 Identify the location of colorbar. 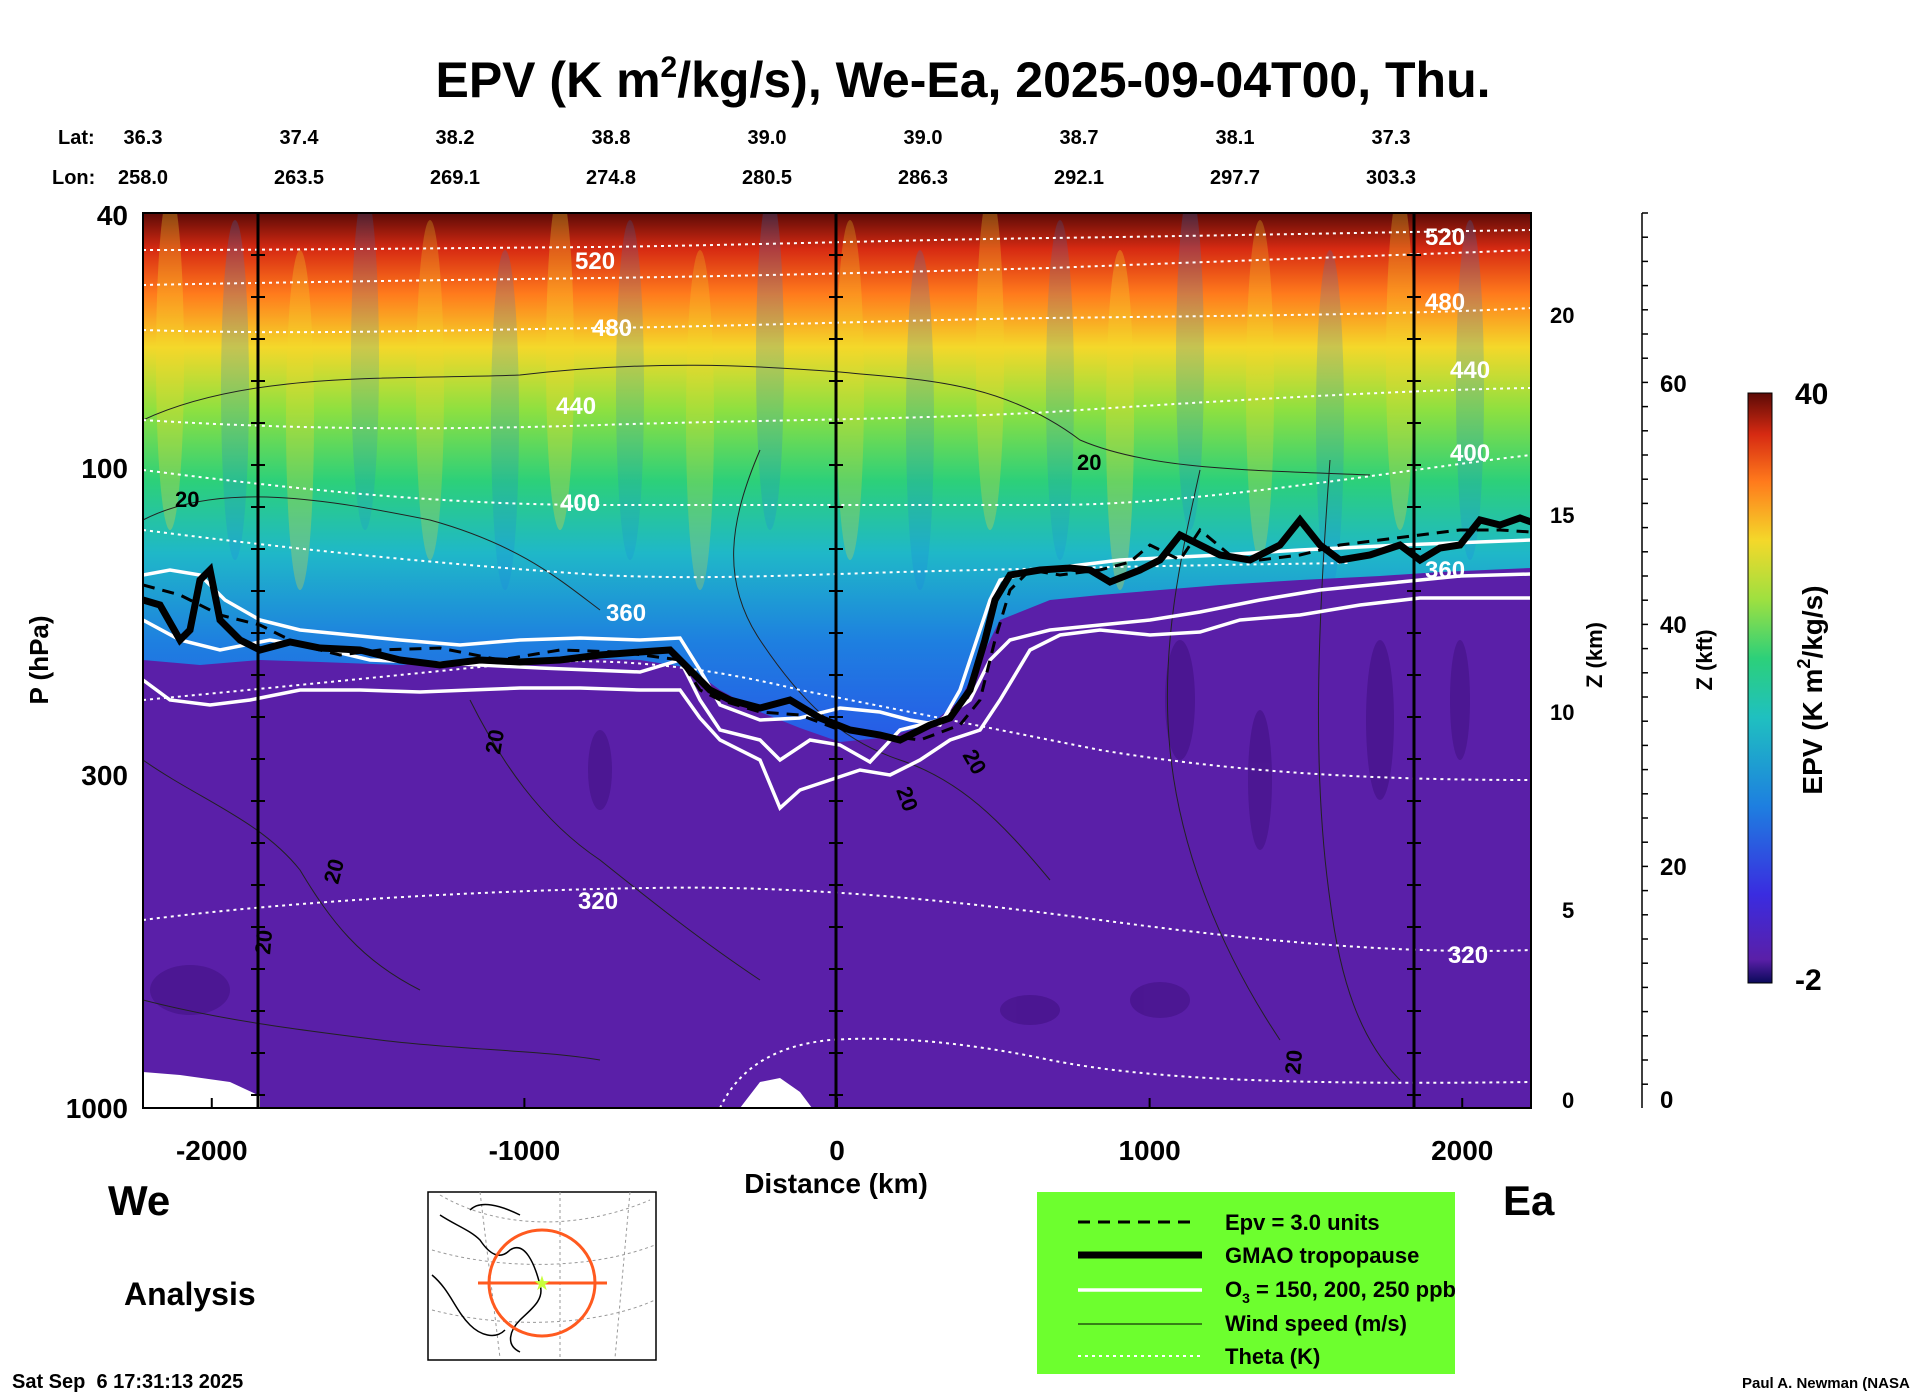
(1760, 688).